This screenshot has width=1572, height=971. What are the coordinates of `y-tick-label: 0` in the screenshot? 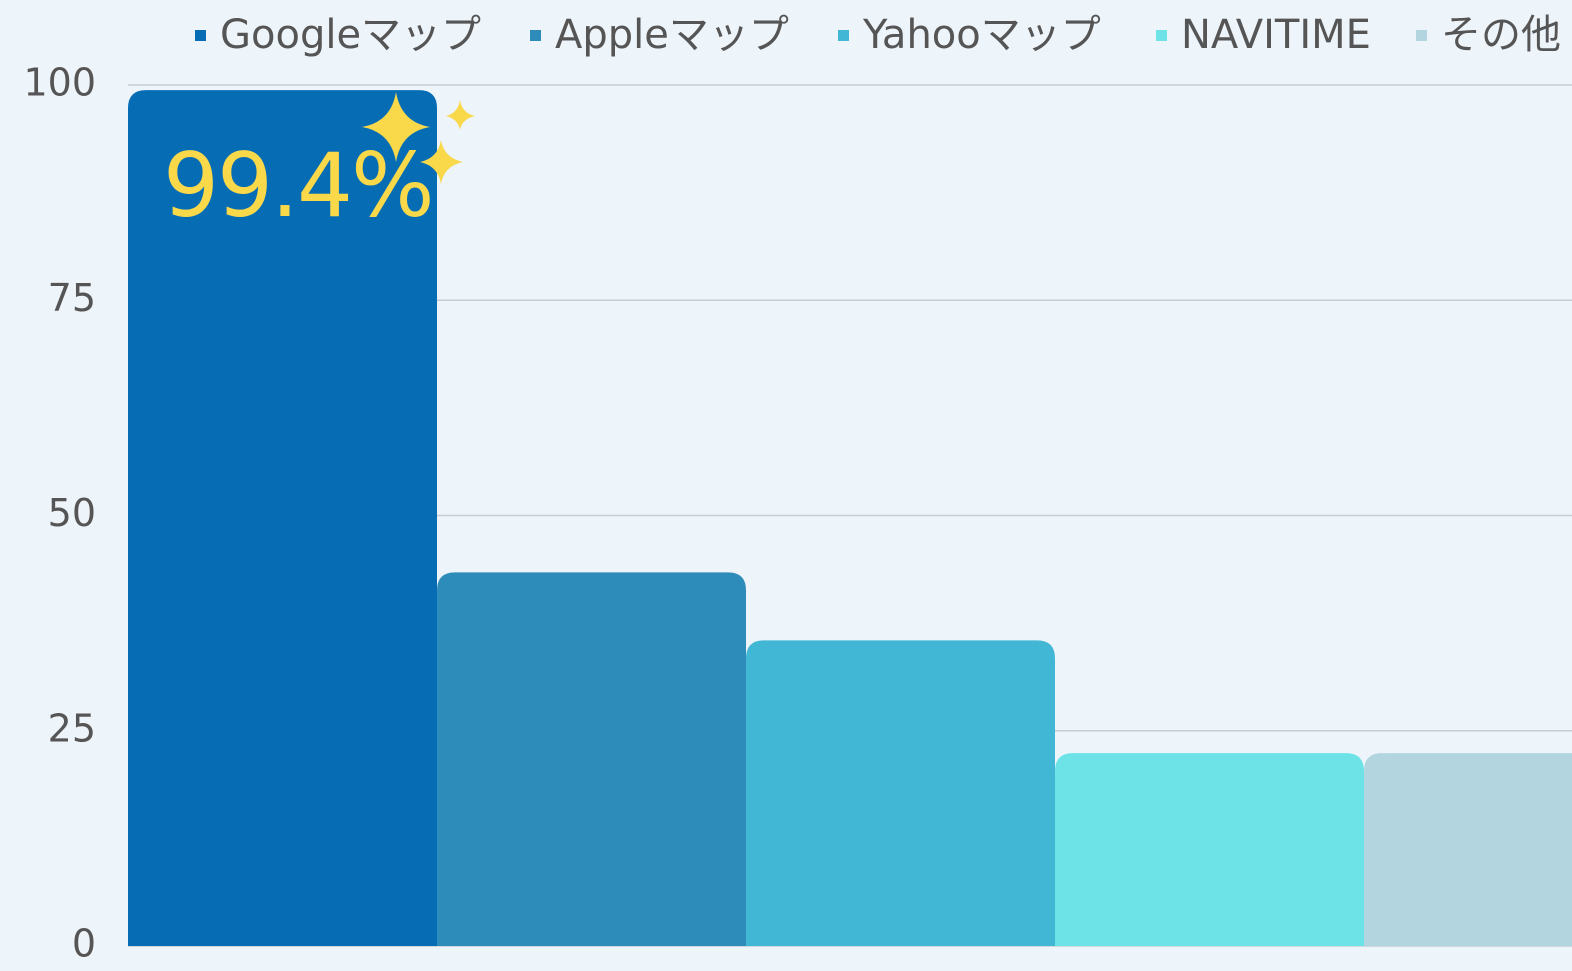 It's located at (84, 944).